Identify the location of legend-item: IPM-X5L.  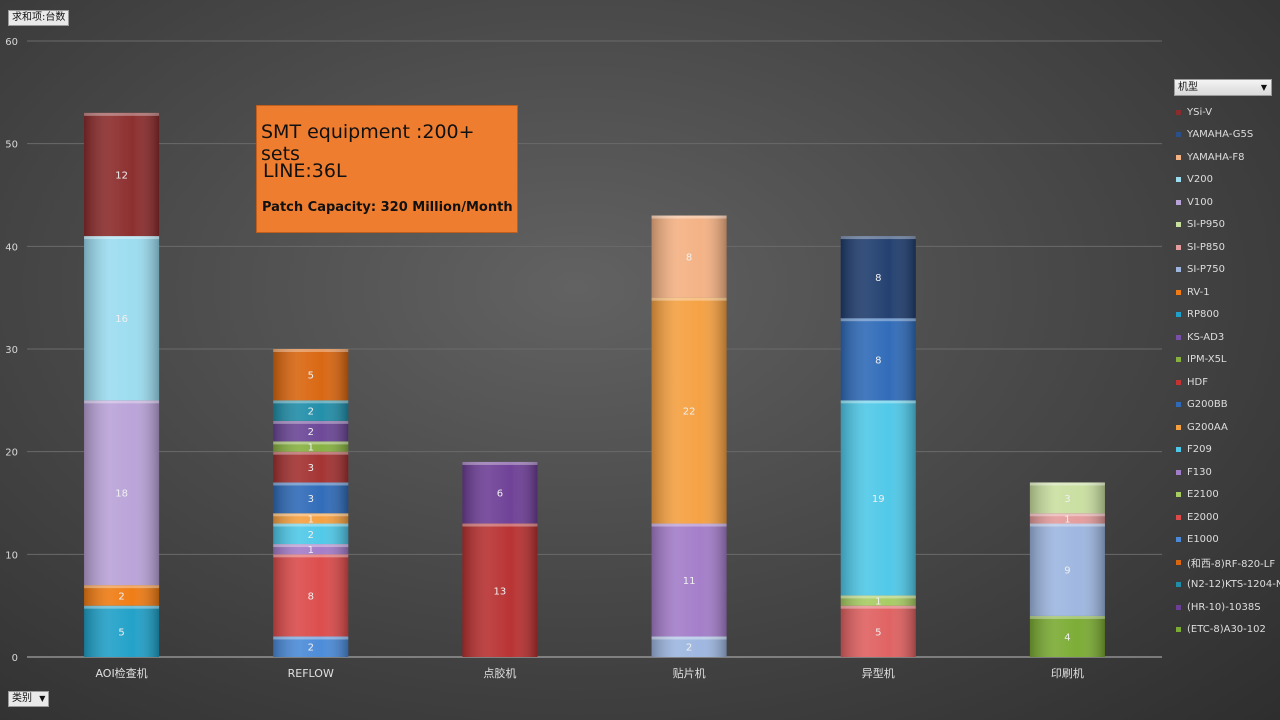
(1228, 360).